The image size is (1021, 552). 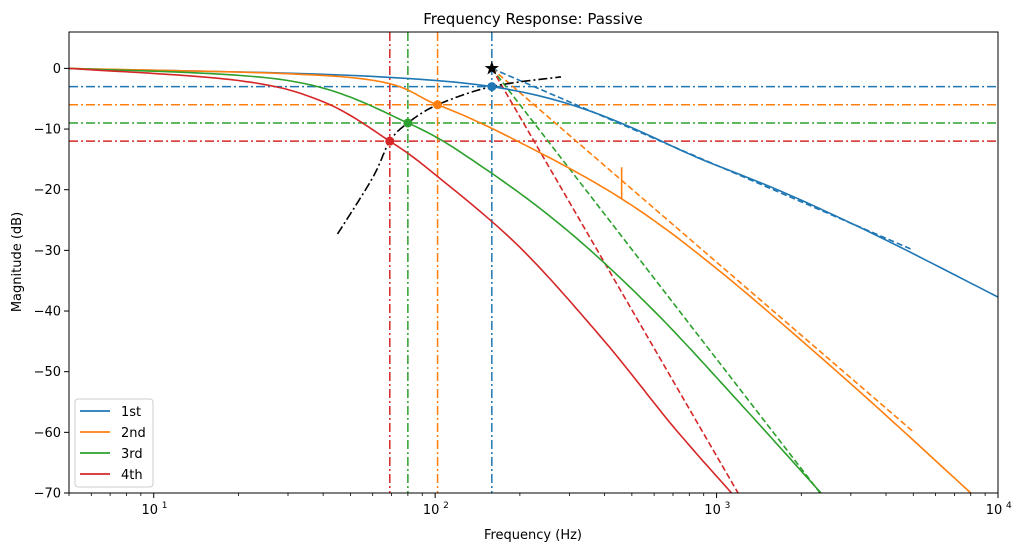 I want to click on y-tick-label: −40, so click(x=47, y=312).